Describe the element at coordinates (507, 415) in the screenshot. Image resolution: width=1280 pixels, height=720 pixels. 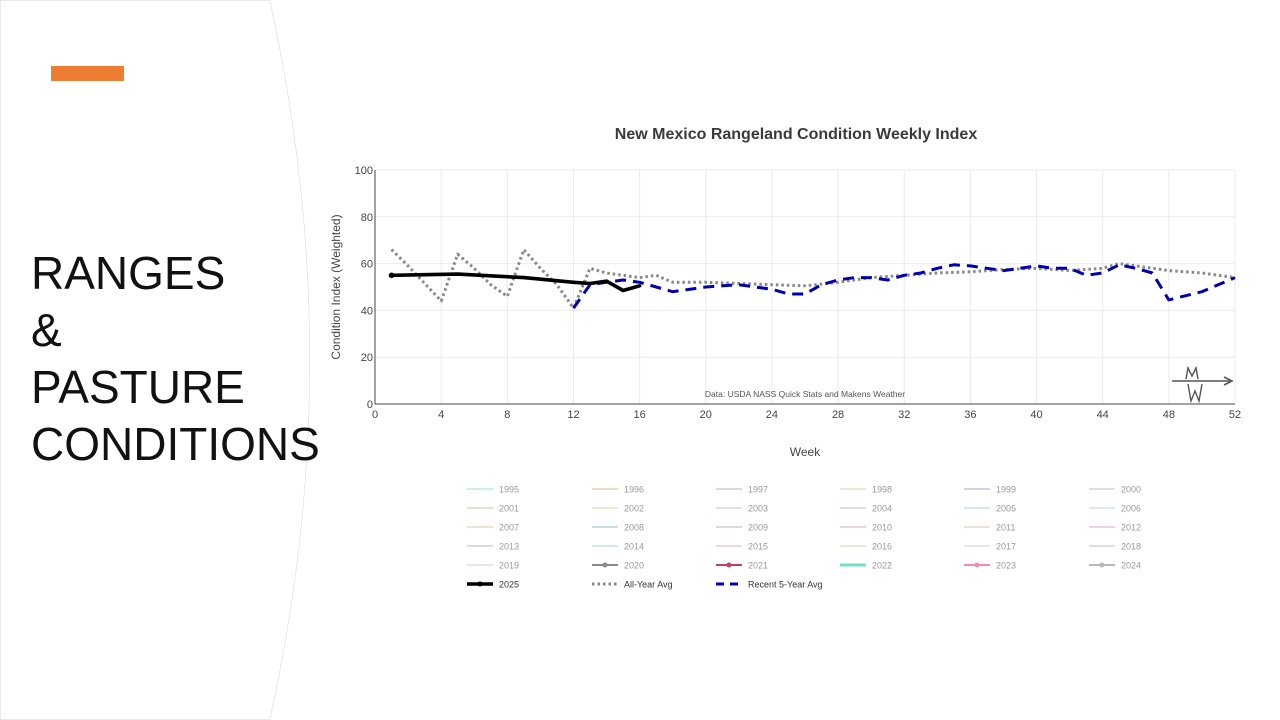
I see `x-tick-label: 8` at that location.